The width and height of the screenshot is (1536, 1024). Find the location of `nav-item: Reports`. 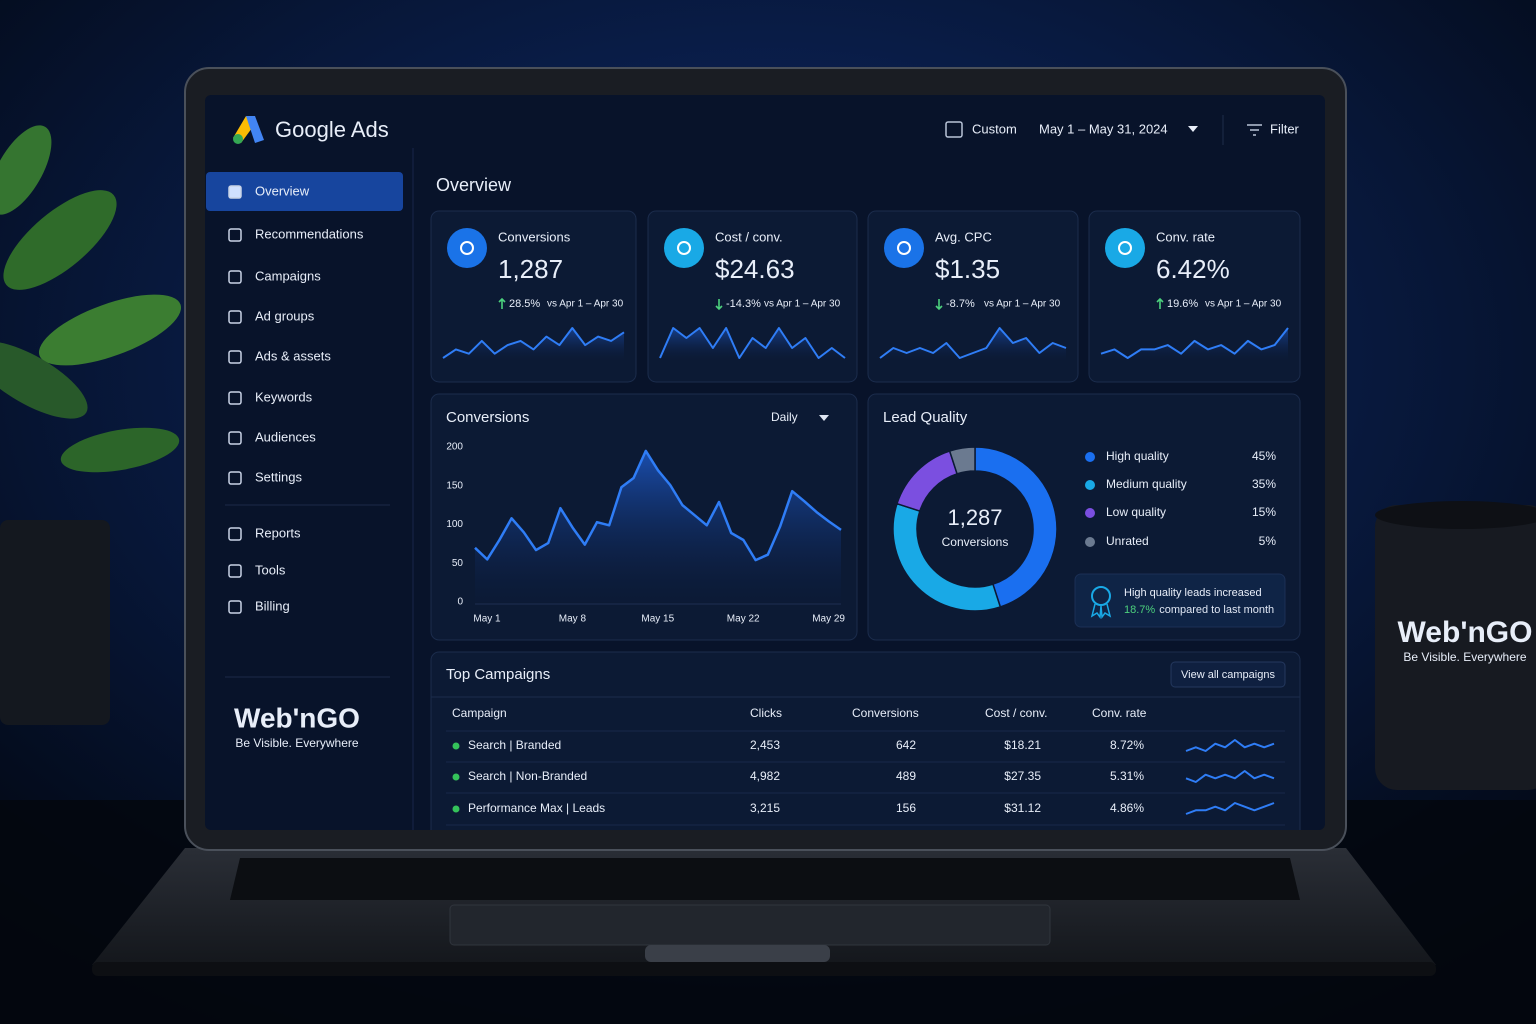

nav-item: Reports is located at coordinates (278, 532).